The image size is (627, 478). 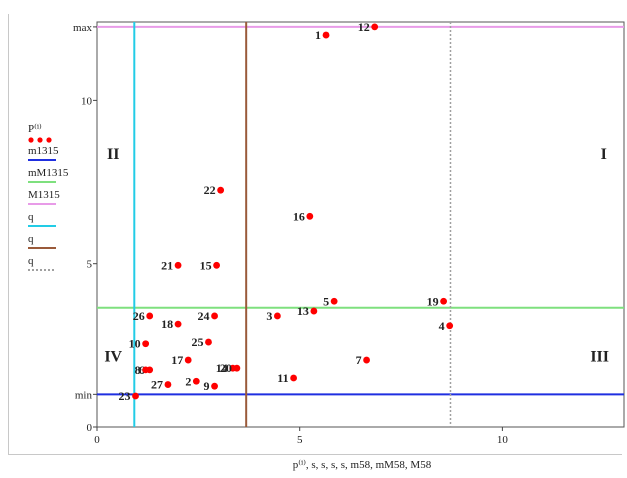 What do you see at coordinates (90, 428) in the screenshot?
I see `y-tick-label: 0` at bounding box center [90, 428].